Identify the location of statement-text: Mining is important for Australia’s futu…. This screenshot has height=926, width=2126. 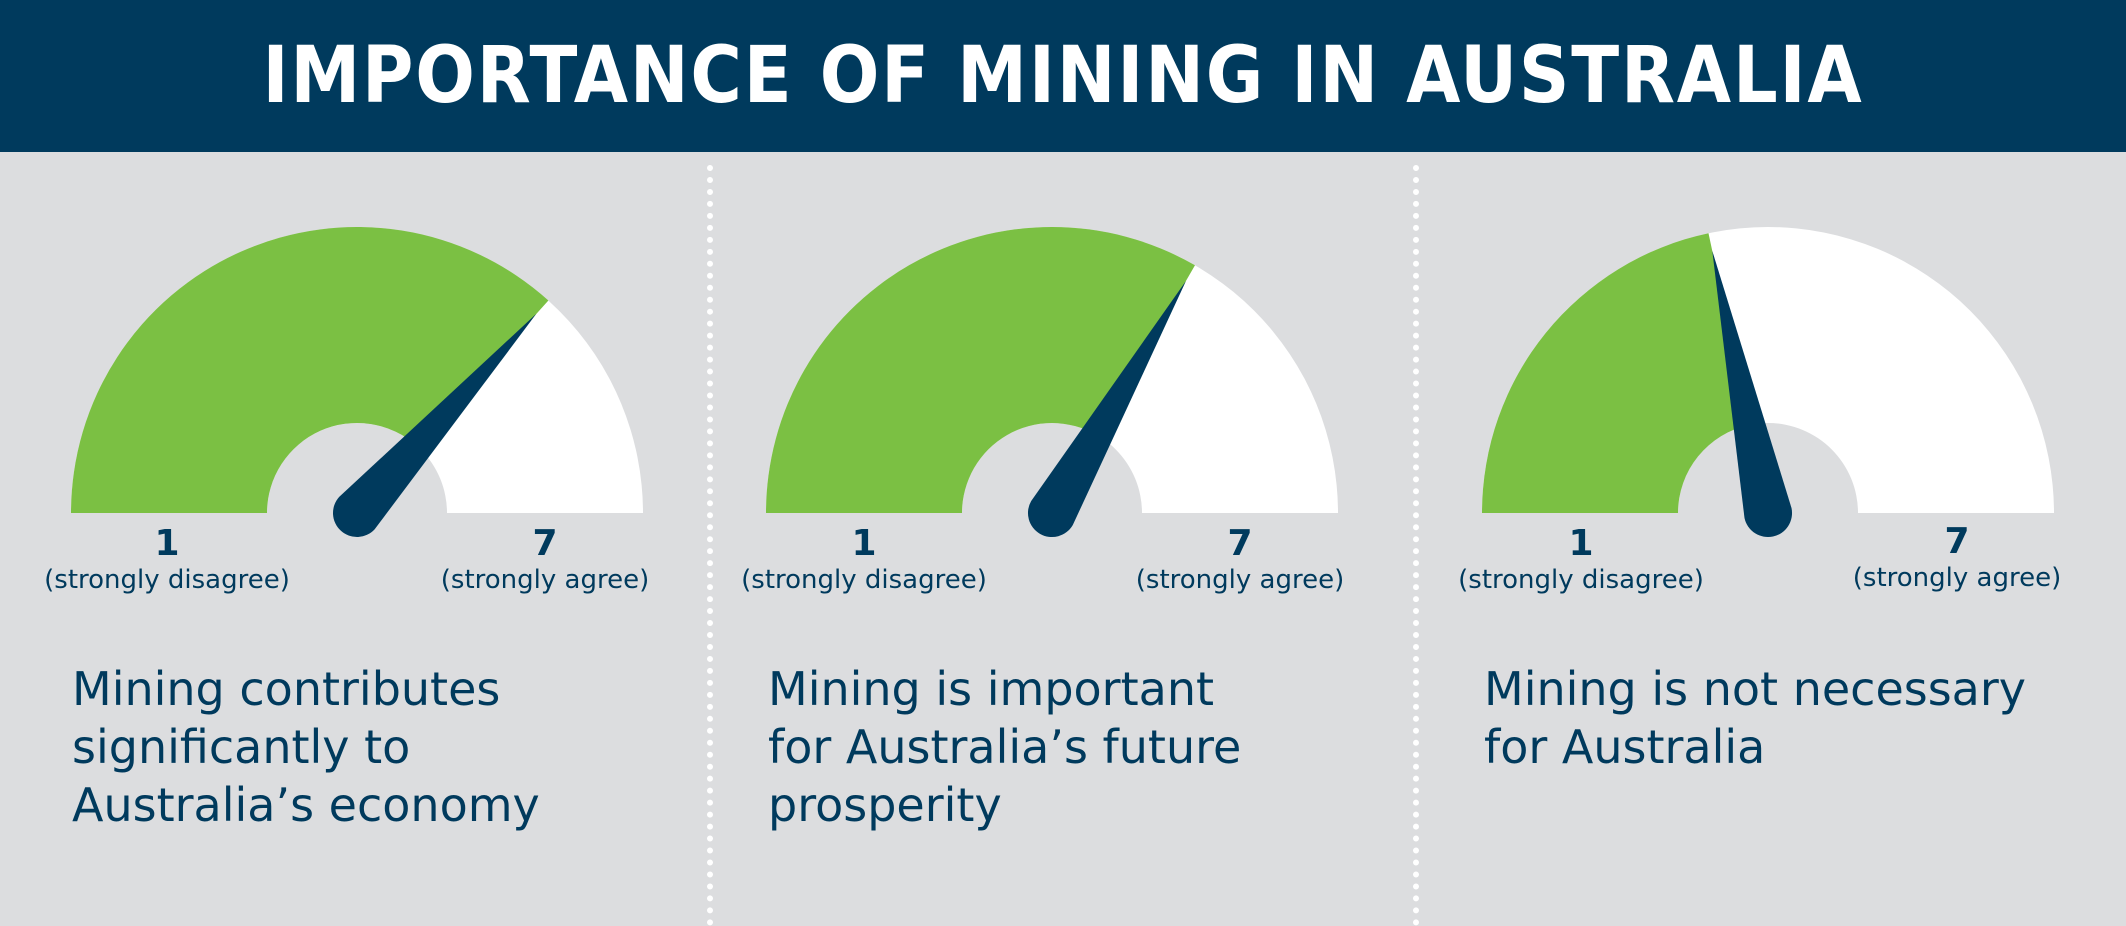
(1005, 747).